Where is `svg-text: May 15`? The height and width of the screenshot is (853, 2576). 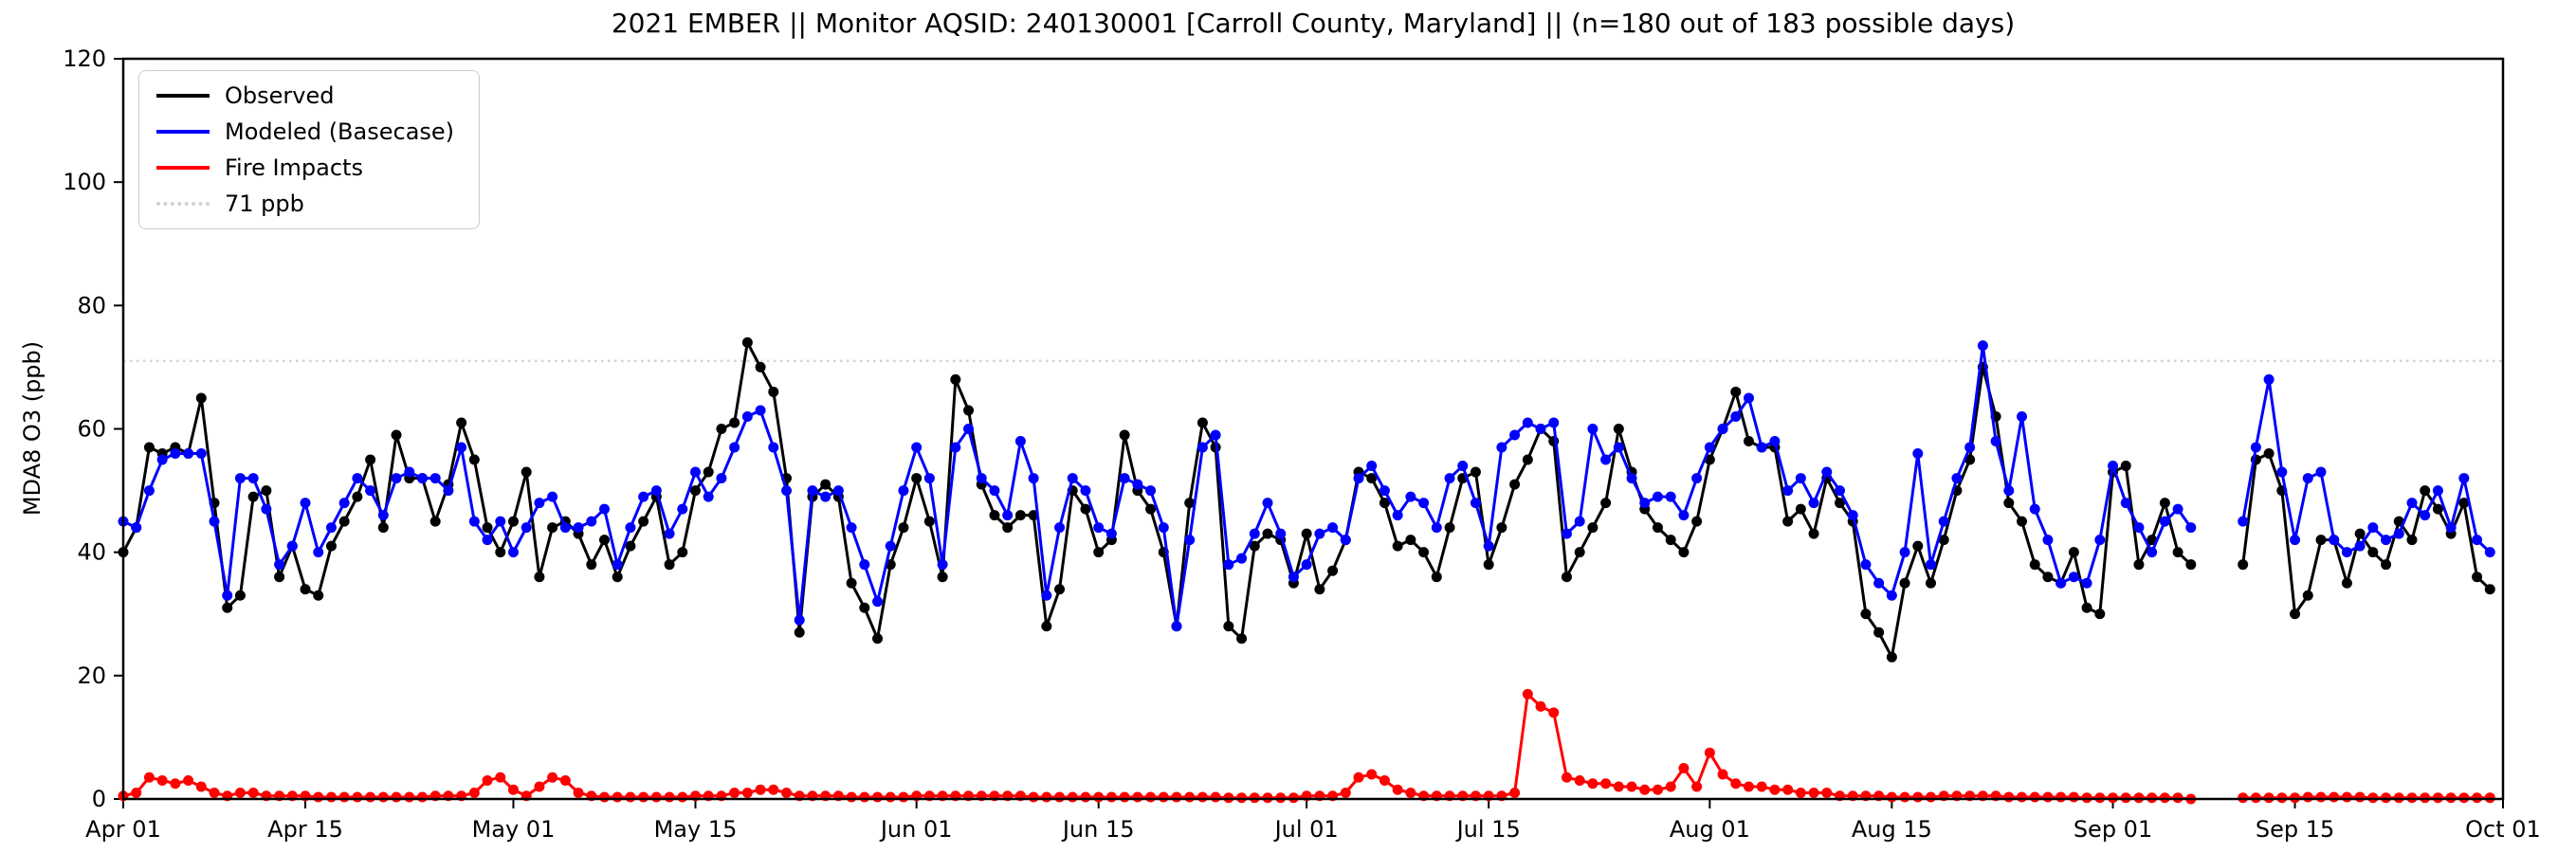
svg-text: May 15 is located at coordinates (696, 829).